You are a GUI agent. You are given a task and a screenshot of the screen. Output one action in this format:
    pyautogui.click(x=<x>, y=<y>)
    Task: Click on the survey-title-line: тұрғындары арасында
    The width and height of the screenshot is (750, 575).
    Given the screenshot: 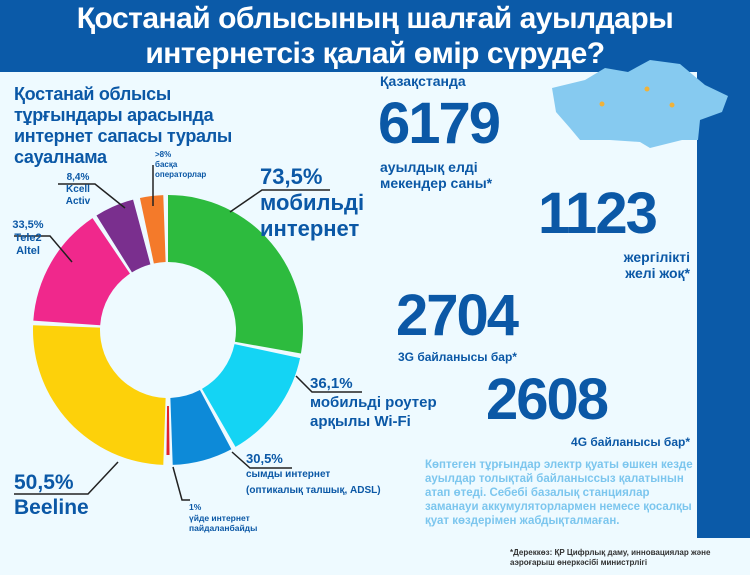 What is the action you would take?
    pyautogui.click(x=114, y=115)
    